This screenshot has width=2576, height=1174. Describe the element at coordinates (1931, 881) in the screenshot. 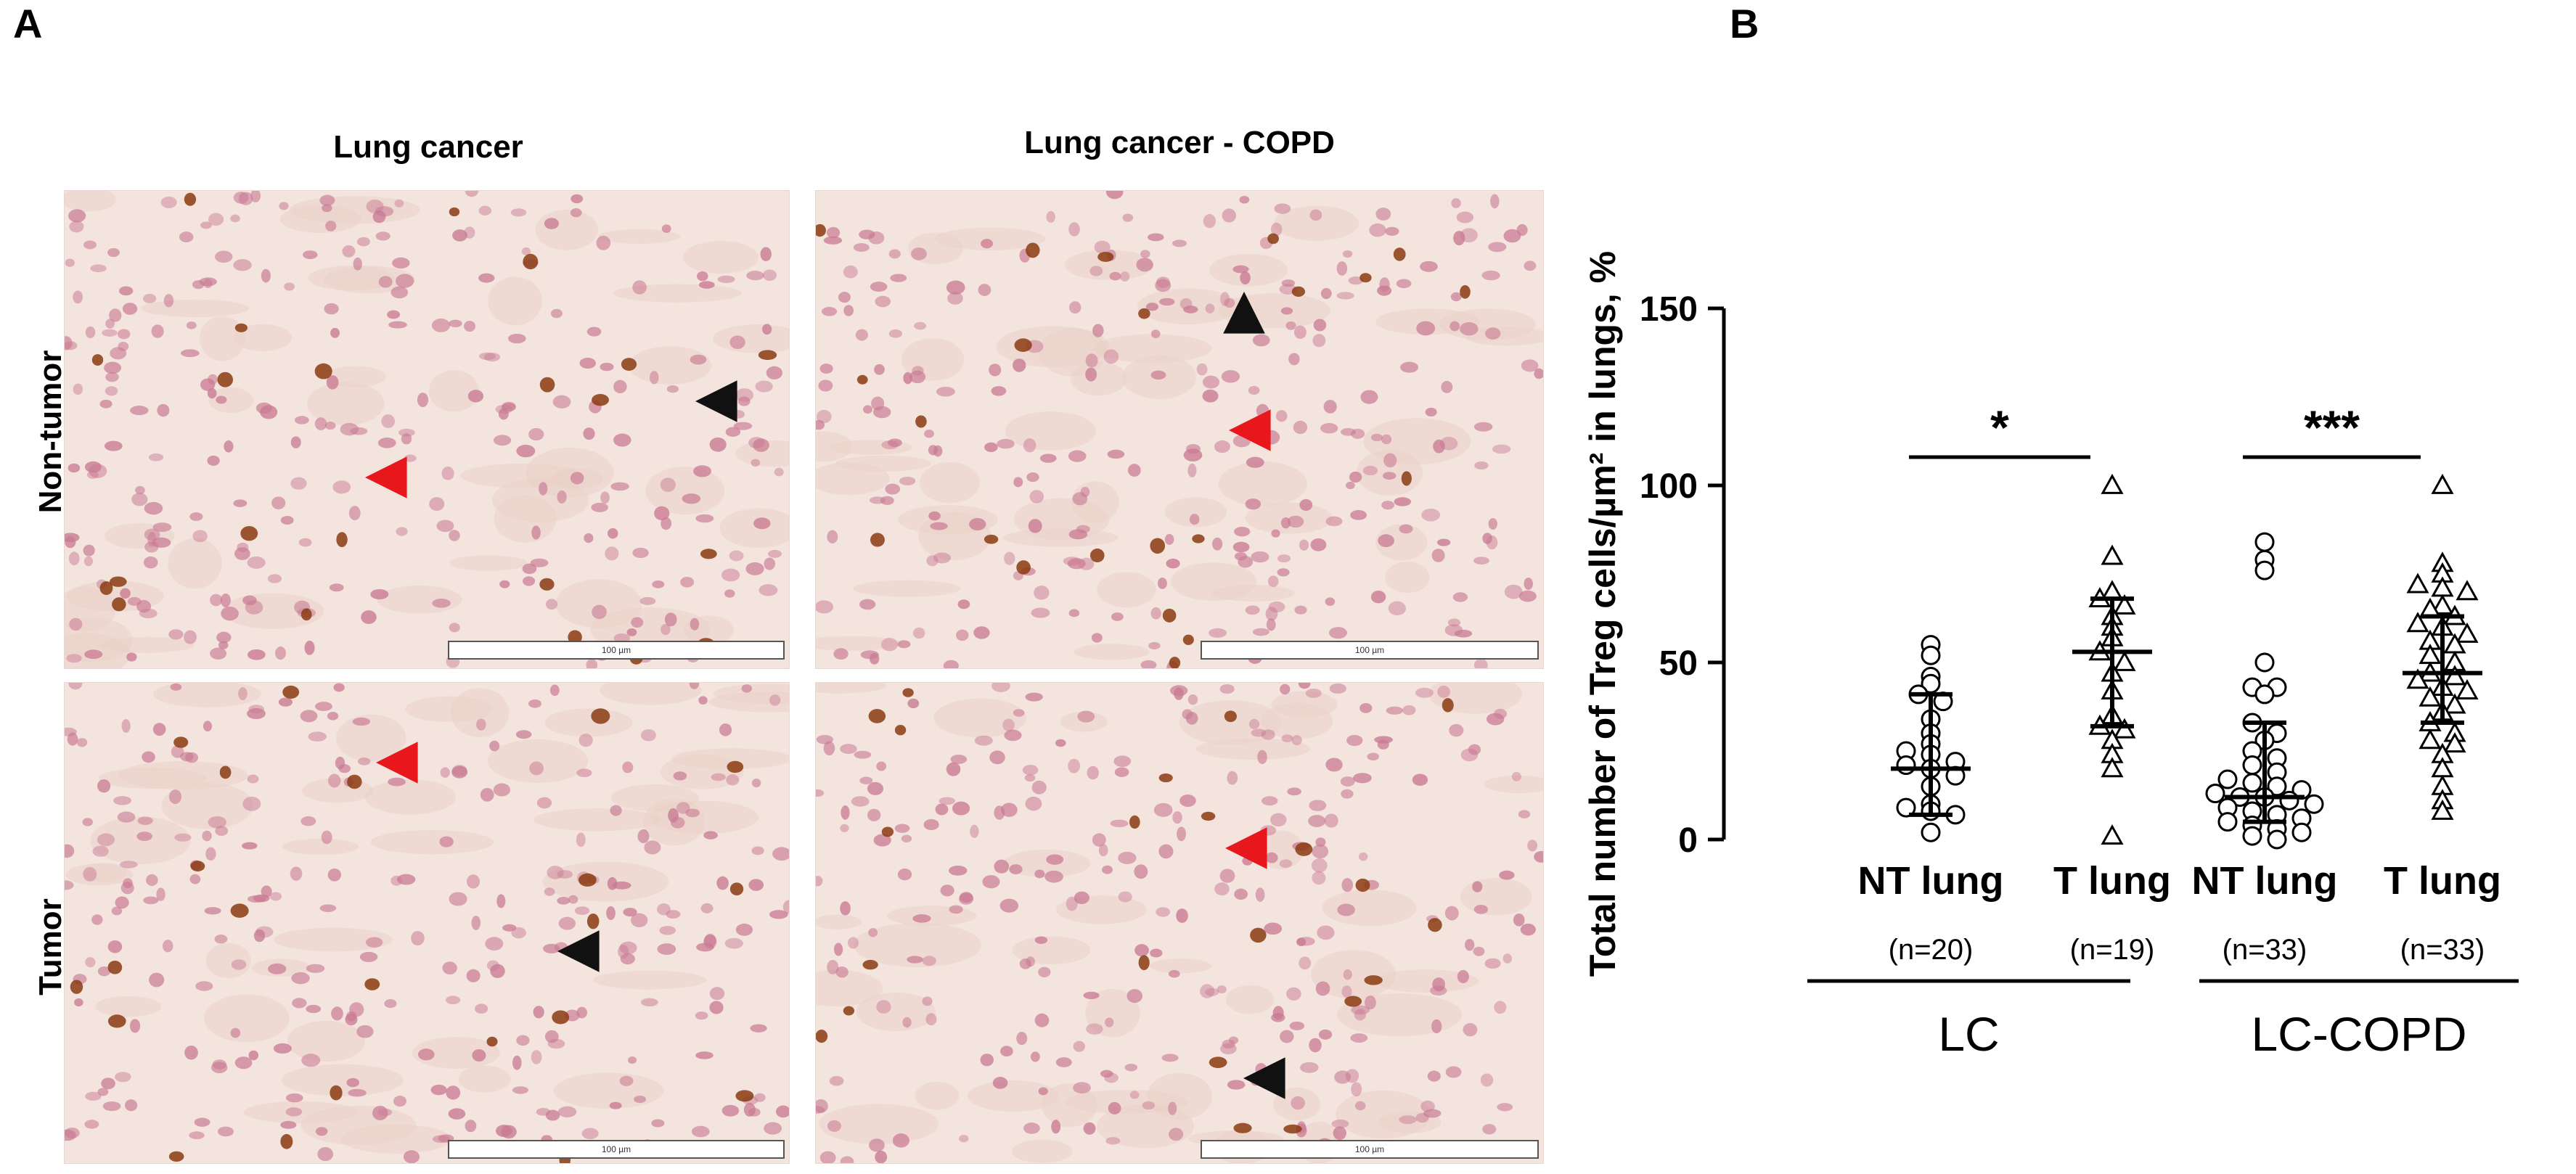

I see `x-group-label: NT lung` at that location.